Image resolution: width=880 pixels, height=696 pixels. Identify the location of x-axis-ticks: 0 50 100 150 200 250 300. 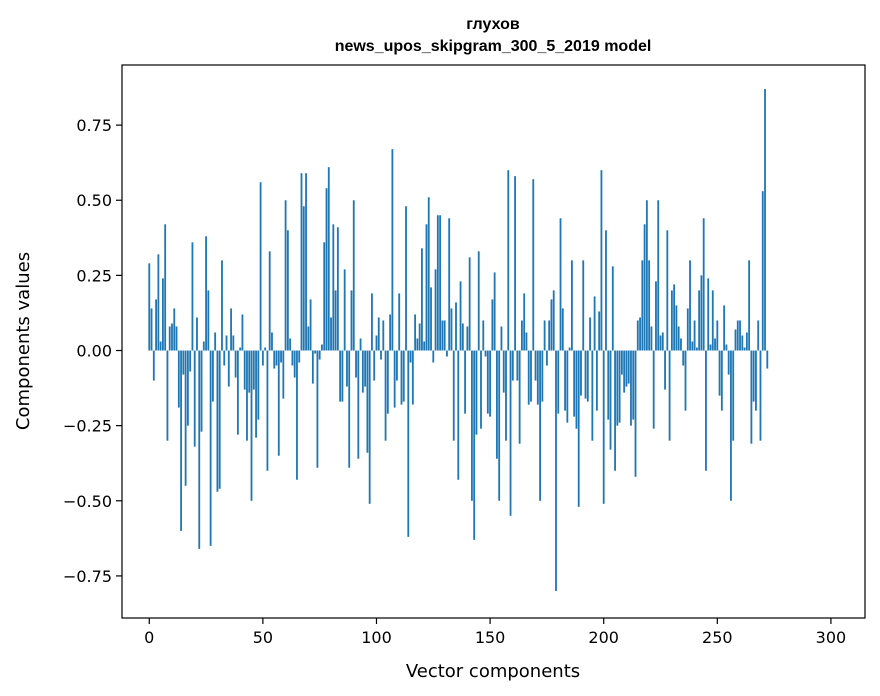
(495, 632).